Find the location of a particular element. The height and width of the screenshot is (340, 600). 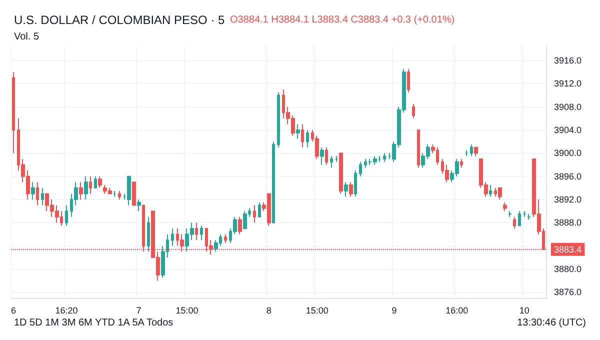

x-tick-label: 10 is located at coordinates (524, 311).